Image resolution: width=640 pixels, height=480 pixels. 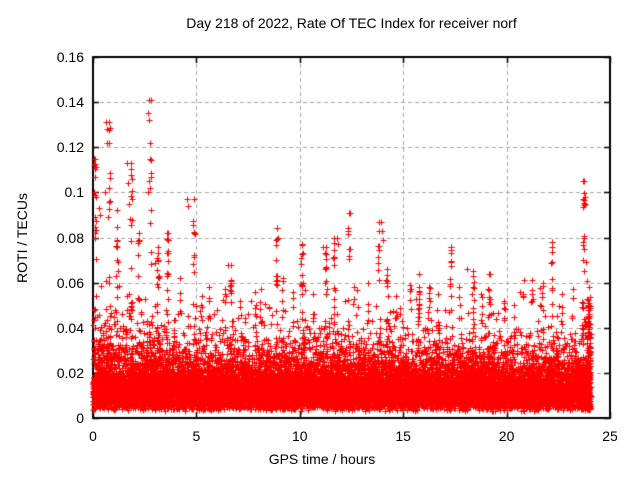 I want to click on x-tick-label: 15, so click(x=403, y=436).